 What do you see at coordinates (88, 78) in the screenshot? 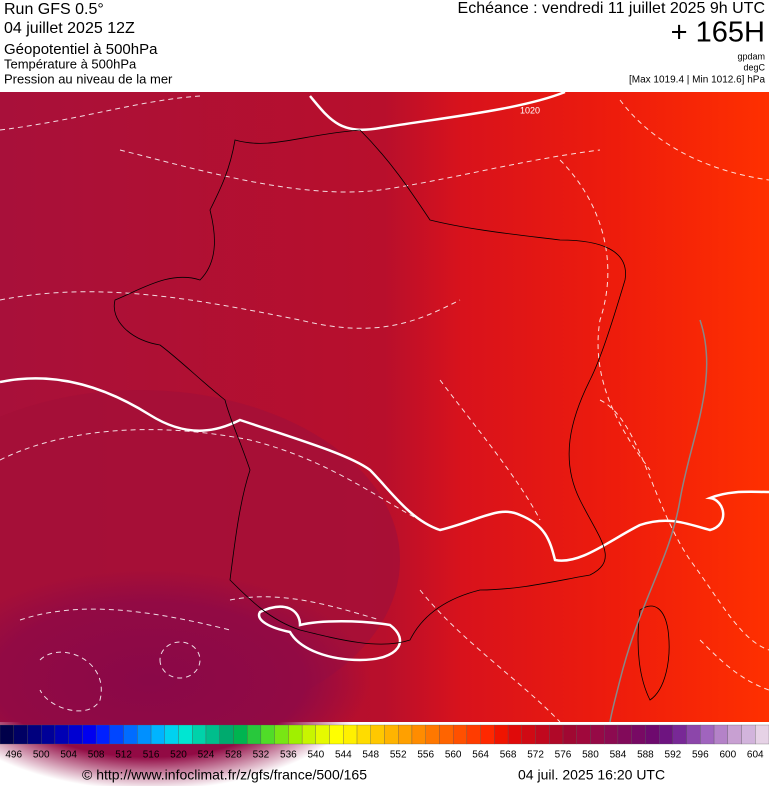
I see `field3: Pression au niveau de la mer` at bounding box center [88, 78].